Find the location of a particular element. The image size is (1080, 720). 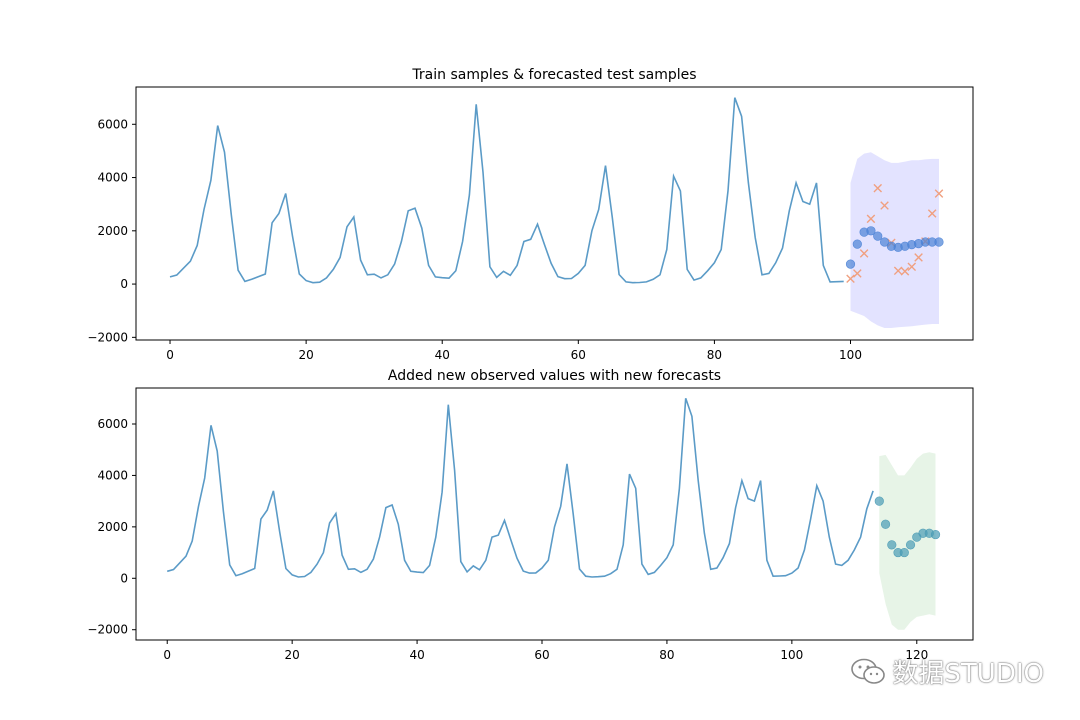

wechat-icon is located at coordinates (868, 671).